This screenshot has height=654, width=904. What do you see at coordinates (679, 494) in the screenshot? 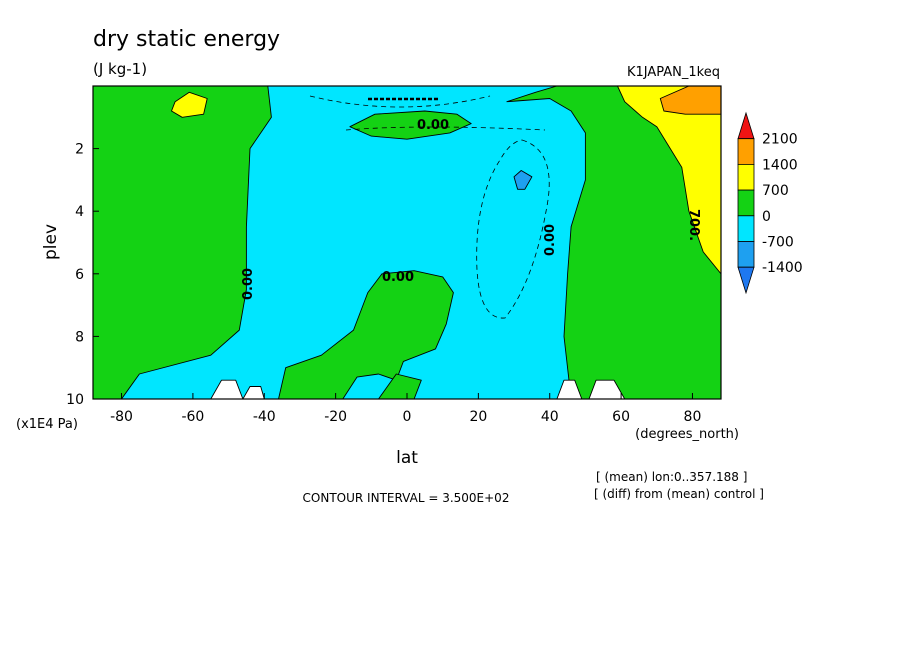
I see `info-diff-line: [ (diff) from (mean) control ]` at bounding box center [679, 494].